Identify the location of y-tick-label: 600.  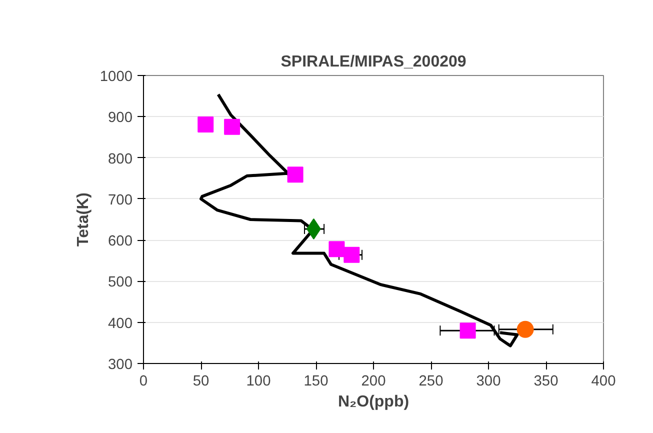
(120, 242).